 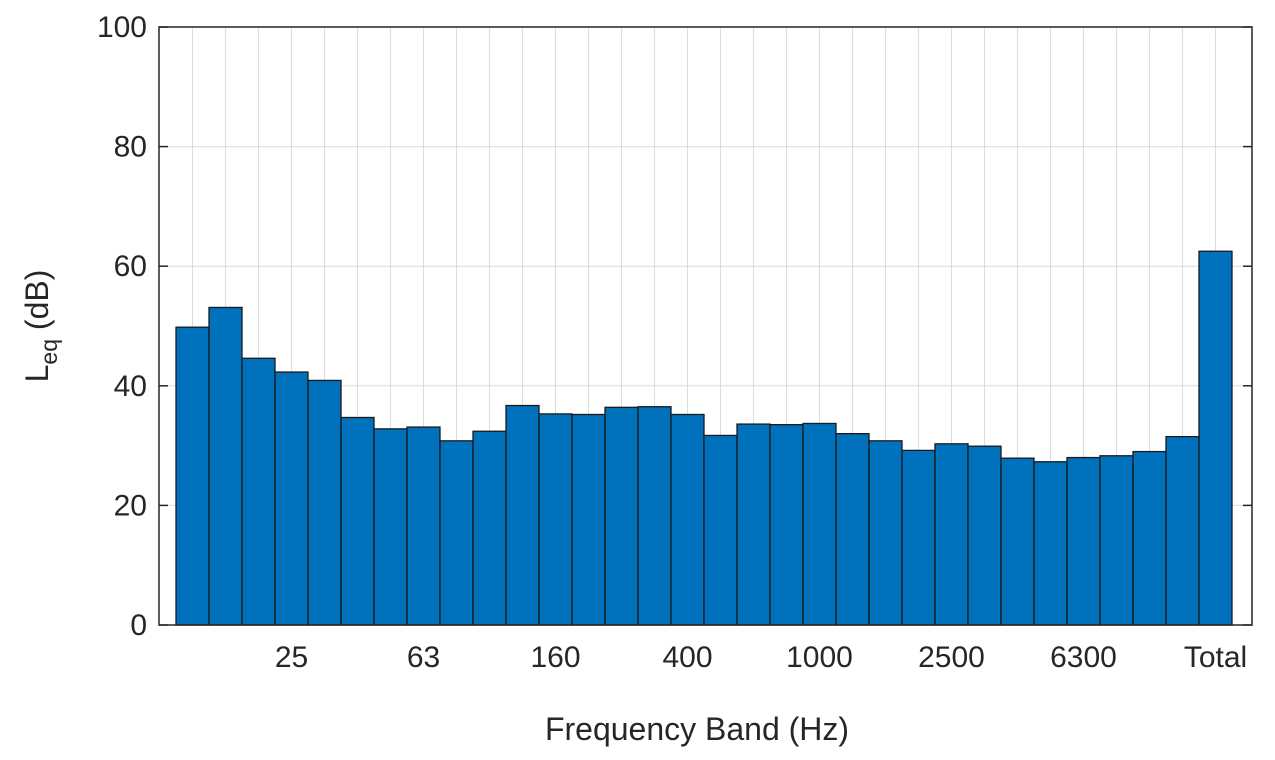 I want to click on x-tick-label: 63, so click(x=423, y=657).